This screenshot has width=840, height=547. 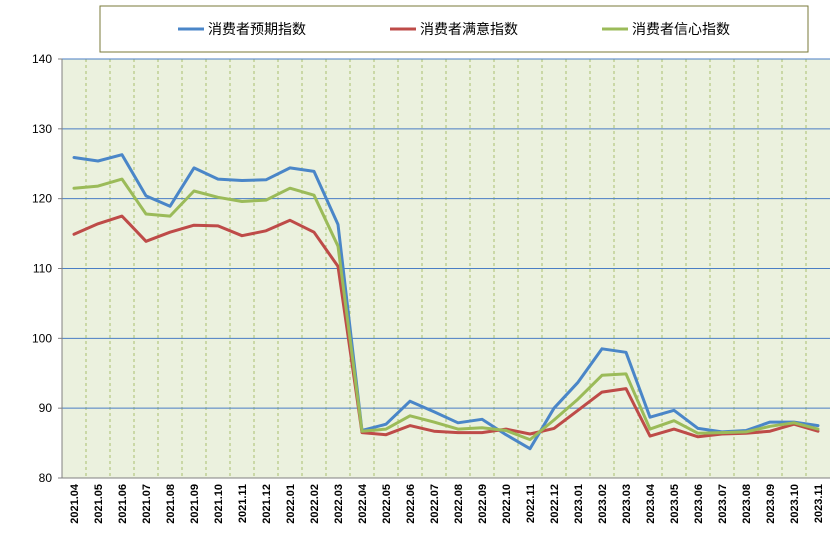 What do you see at coordinates (507, 504) in the screenshot?
I see `x-tick-label: 2022.10` at bounding box center [507, 504].